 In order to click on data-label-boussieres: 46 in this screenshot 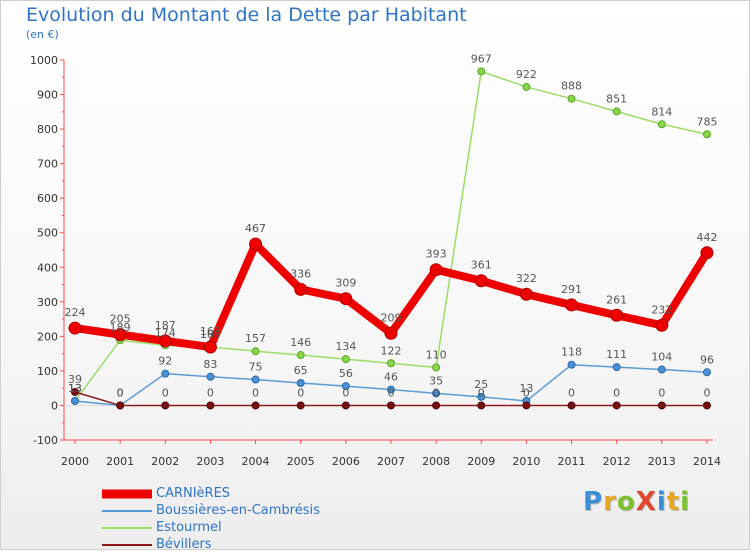, I will do `click(391, 377)`.